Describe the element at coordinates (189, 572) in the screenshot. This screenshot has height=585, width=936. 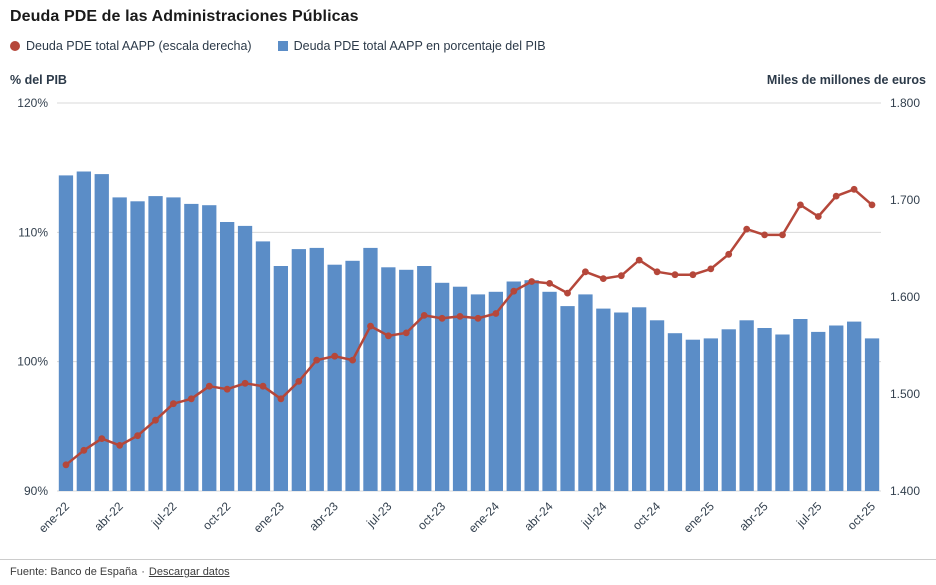
I see `download-data-link: Descargar datos` at that location.